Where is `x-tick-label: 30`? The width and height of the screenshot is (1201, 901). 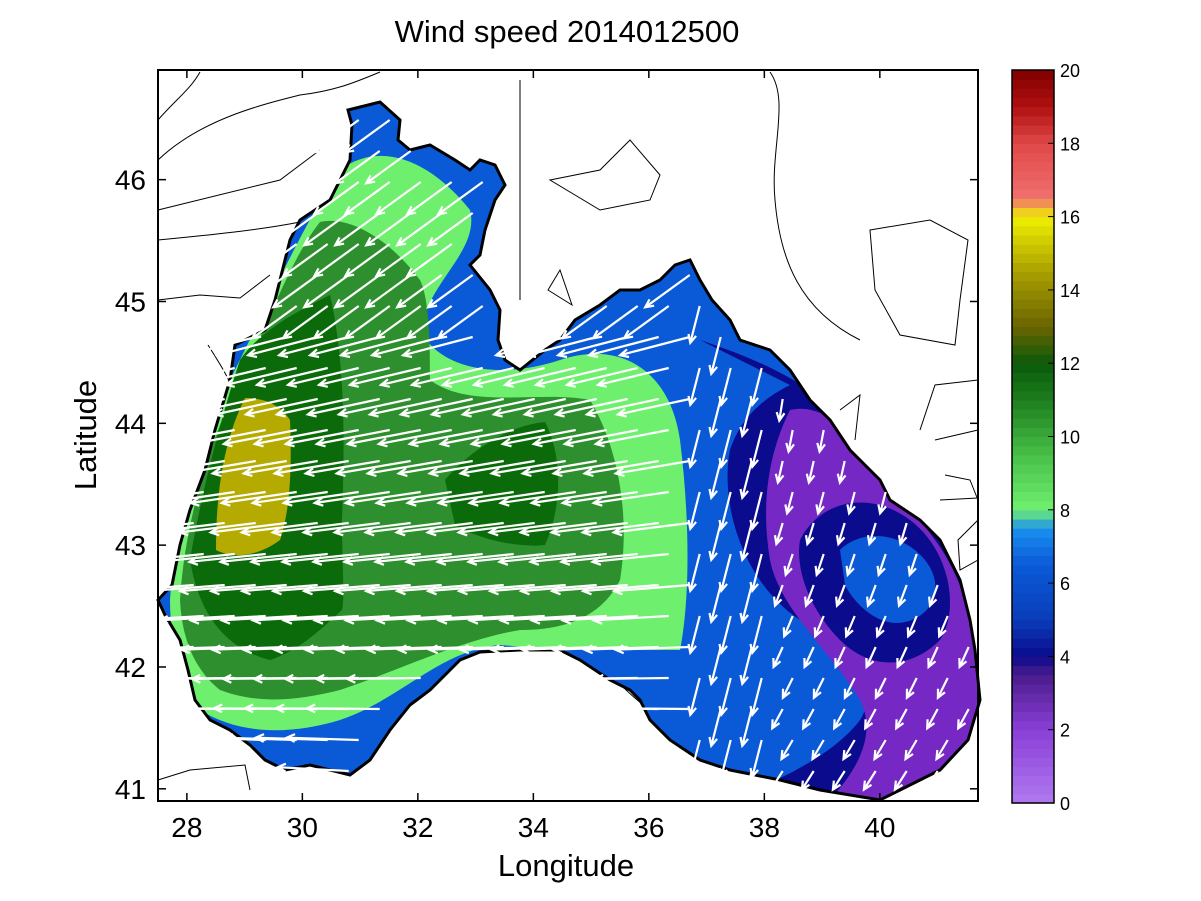 x-tick-label: 30 is located at coordinates (302, 827).